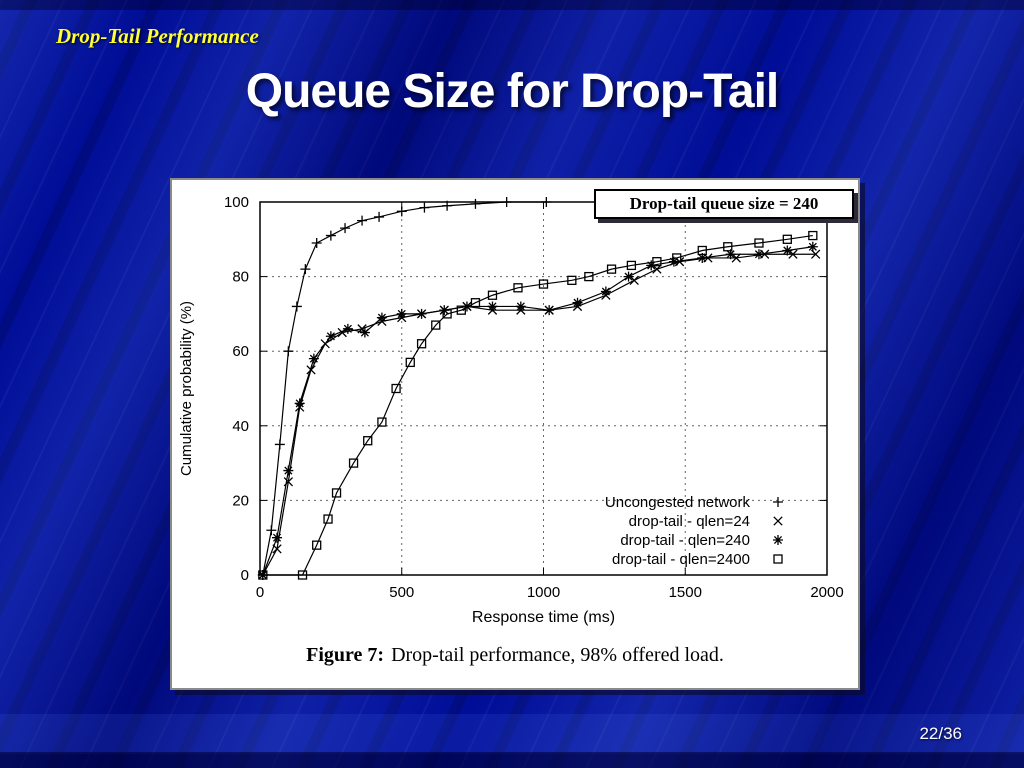 This screenshot has width=1024, height=768. What do you see at coordinates (345, 655) in the screenshot?
I see `caption-prefix: Figure 7:` at bounding box center [345, 655].